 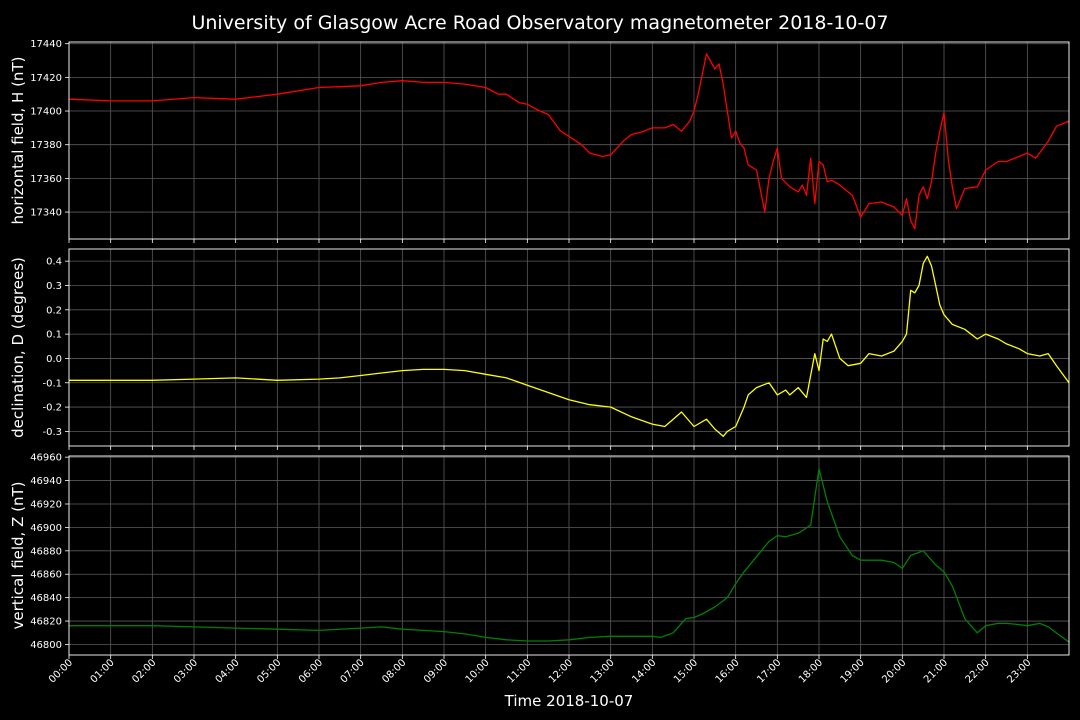 What do you see at coordinates (46, 481) in the screenshot?
I see `y-tick-label: 46940` at bounding box center [46, 481].